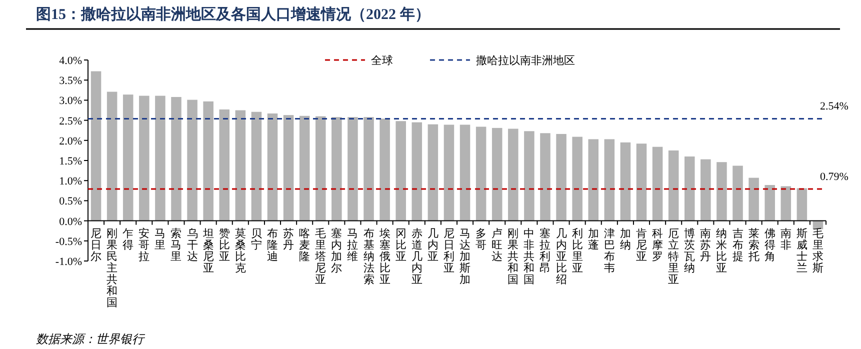 The width and height of the screenshot is (861, 349). Describe the element at coordinates (70, 141) in the screenshot. I see `y-tick-label: 2.0%` at that location.